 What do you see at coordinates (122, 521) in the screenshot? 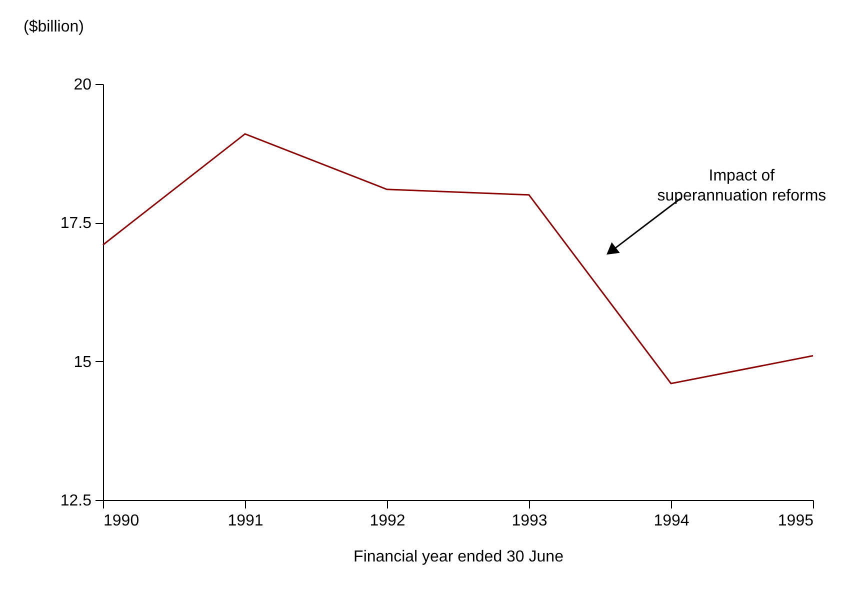
I see `x-tick-label: 1990` at bounding box center [122, 521].